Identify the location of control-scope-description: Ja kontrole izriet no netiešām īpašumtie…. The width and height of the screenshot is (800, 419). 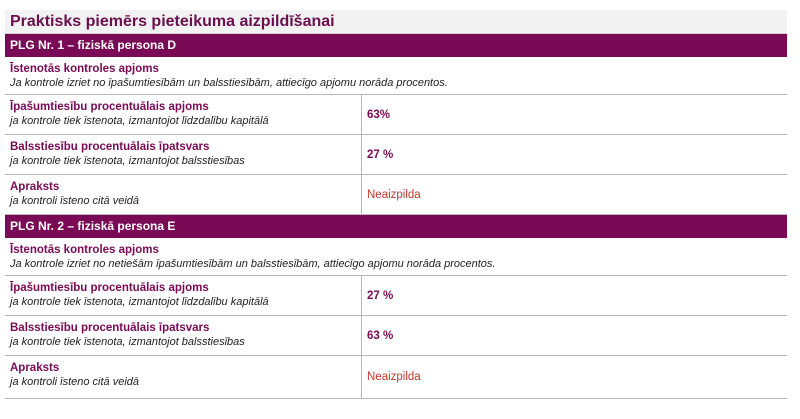
(253, 264).